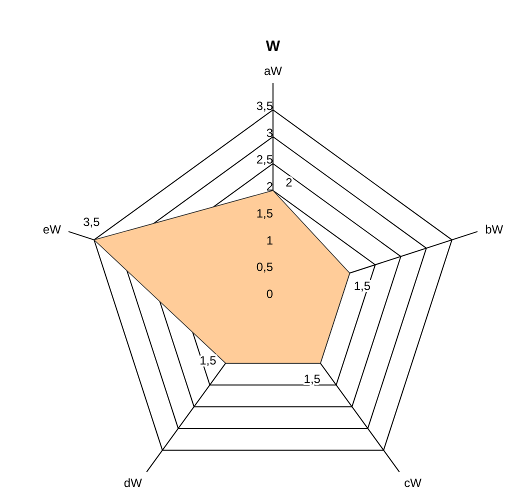 The image size is (516, 499). Describe the element at coordinates (265, 105) in the screenshot. I see `y-tick-label: 3,5` at that location.